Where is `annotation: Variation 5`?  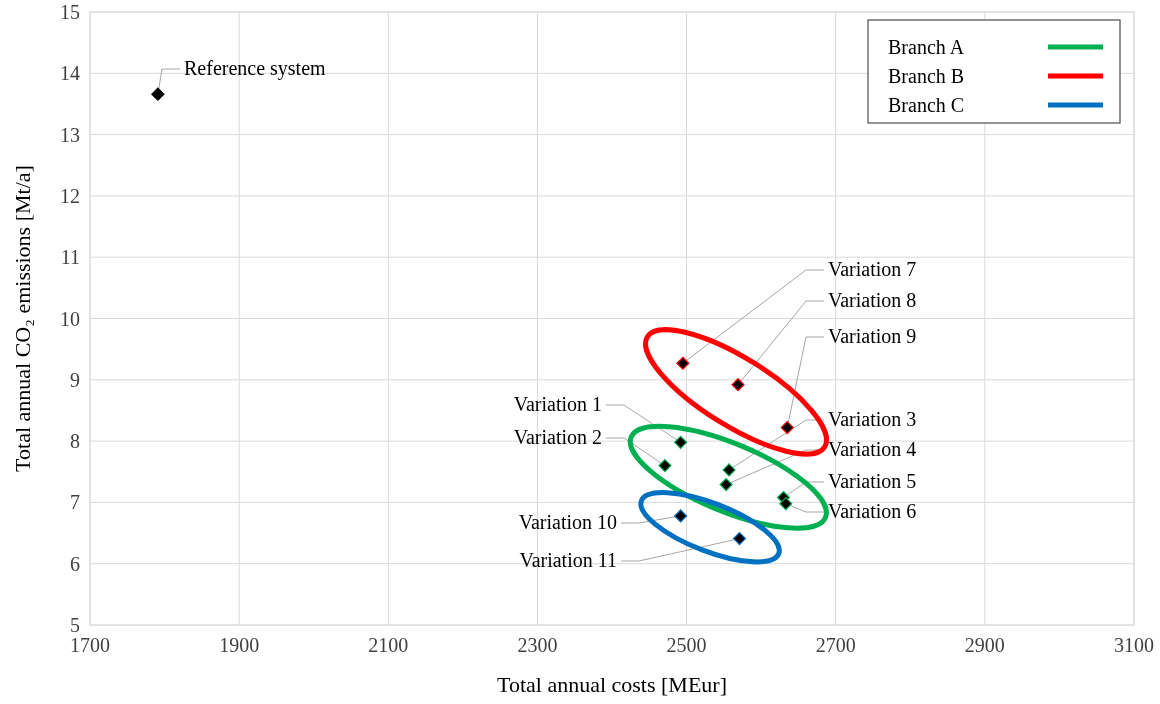
annotation: Variation 5 is located at coordinates (872, 481).